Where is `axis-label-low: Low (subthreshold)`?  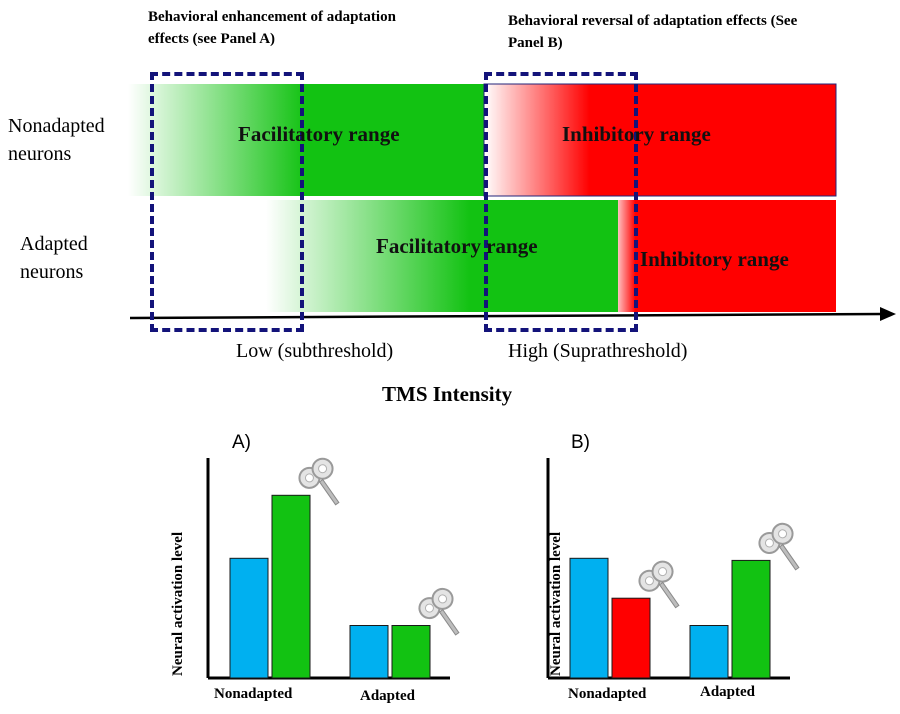 axis-label-low: Low (subthreshold) is located at coordinates (315, 351).